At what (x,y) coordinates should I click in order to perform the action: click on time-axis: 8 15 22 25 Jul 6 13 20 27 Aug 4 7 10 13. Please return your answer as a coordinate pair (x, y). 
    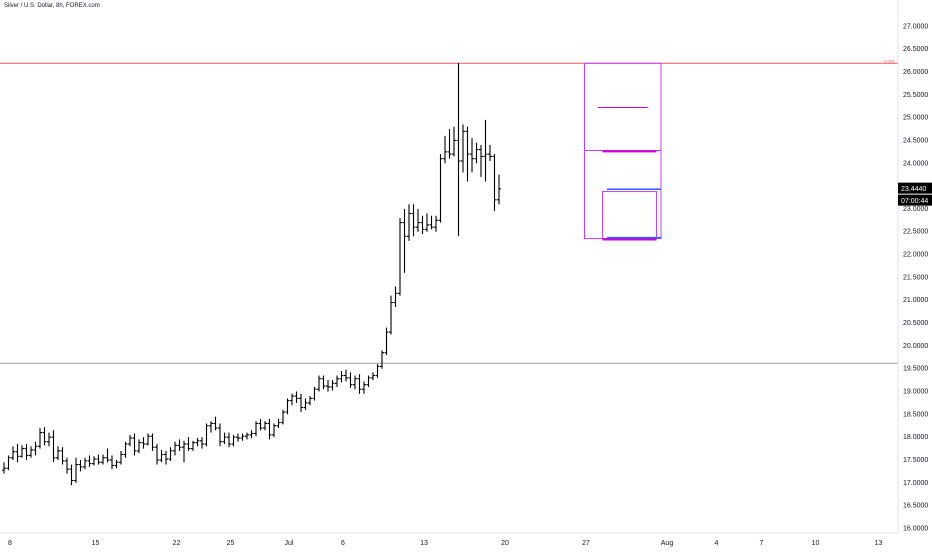
    Looking at the image, I should click on (445, 543).